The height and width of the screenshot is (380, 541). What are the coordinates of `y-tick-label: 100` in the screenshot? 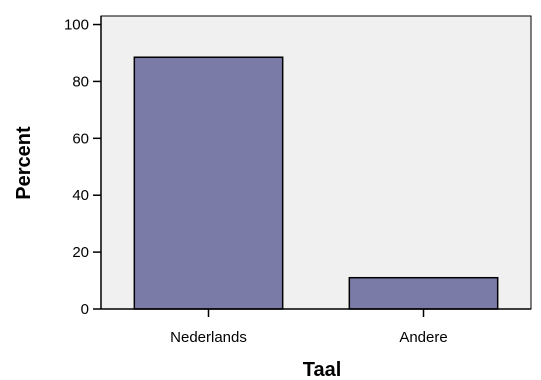 It's located at (76, 25).